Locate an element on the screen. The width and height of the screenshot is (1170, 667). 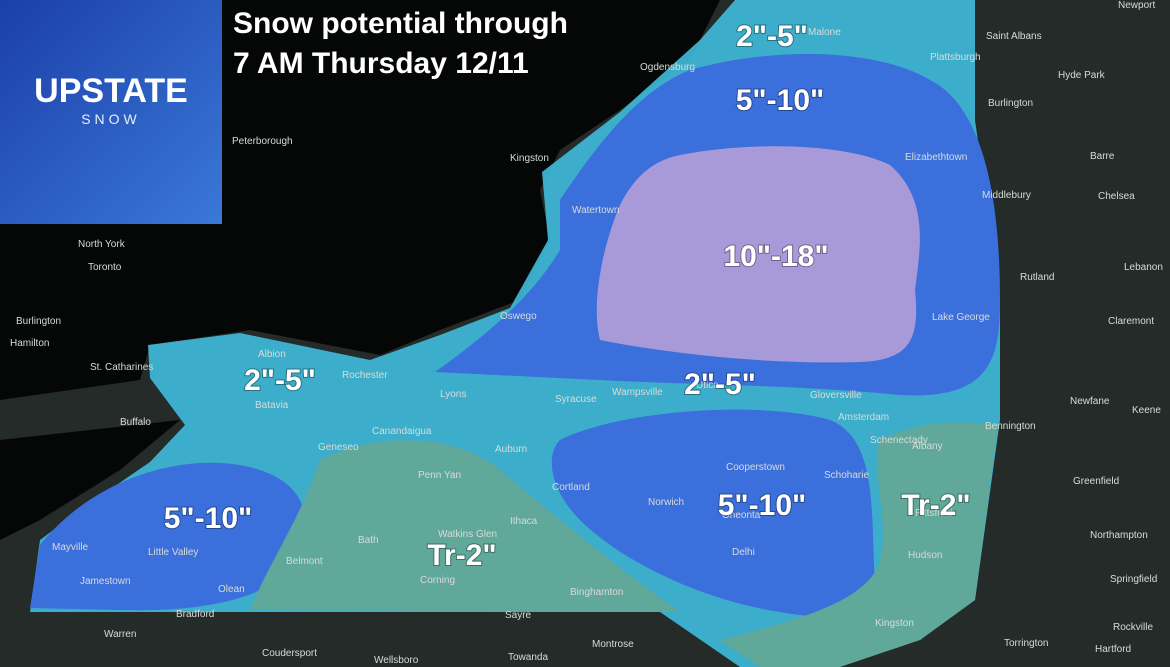
place-label: St. Catharines is located at coordinates (121, 367).